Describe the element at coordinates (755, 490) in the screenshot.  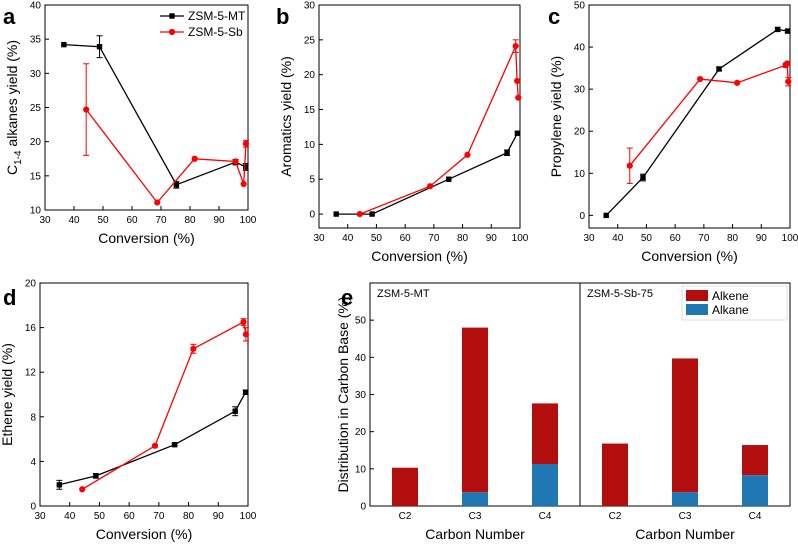
I see `bar-alkane` at that location.